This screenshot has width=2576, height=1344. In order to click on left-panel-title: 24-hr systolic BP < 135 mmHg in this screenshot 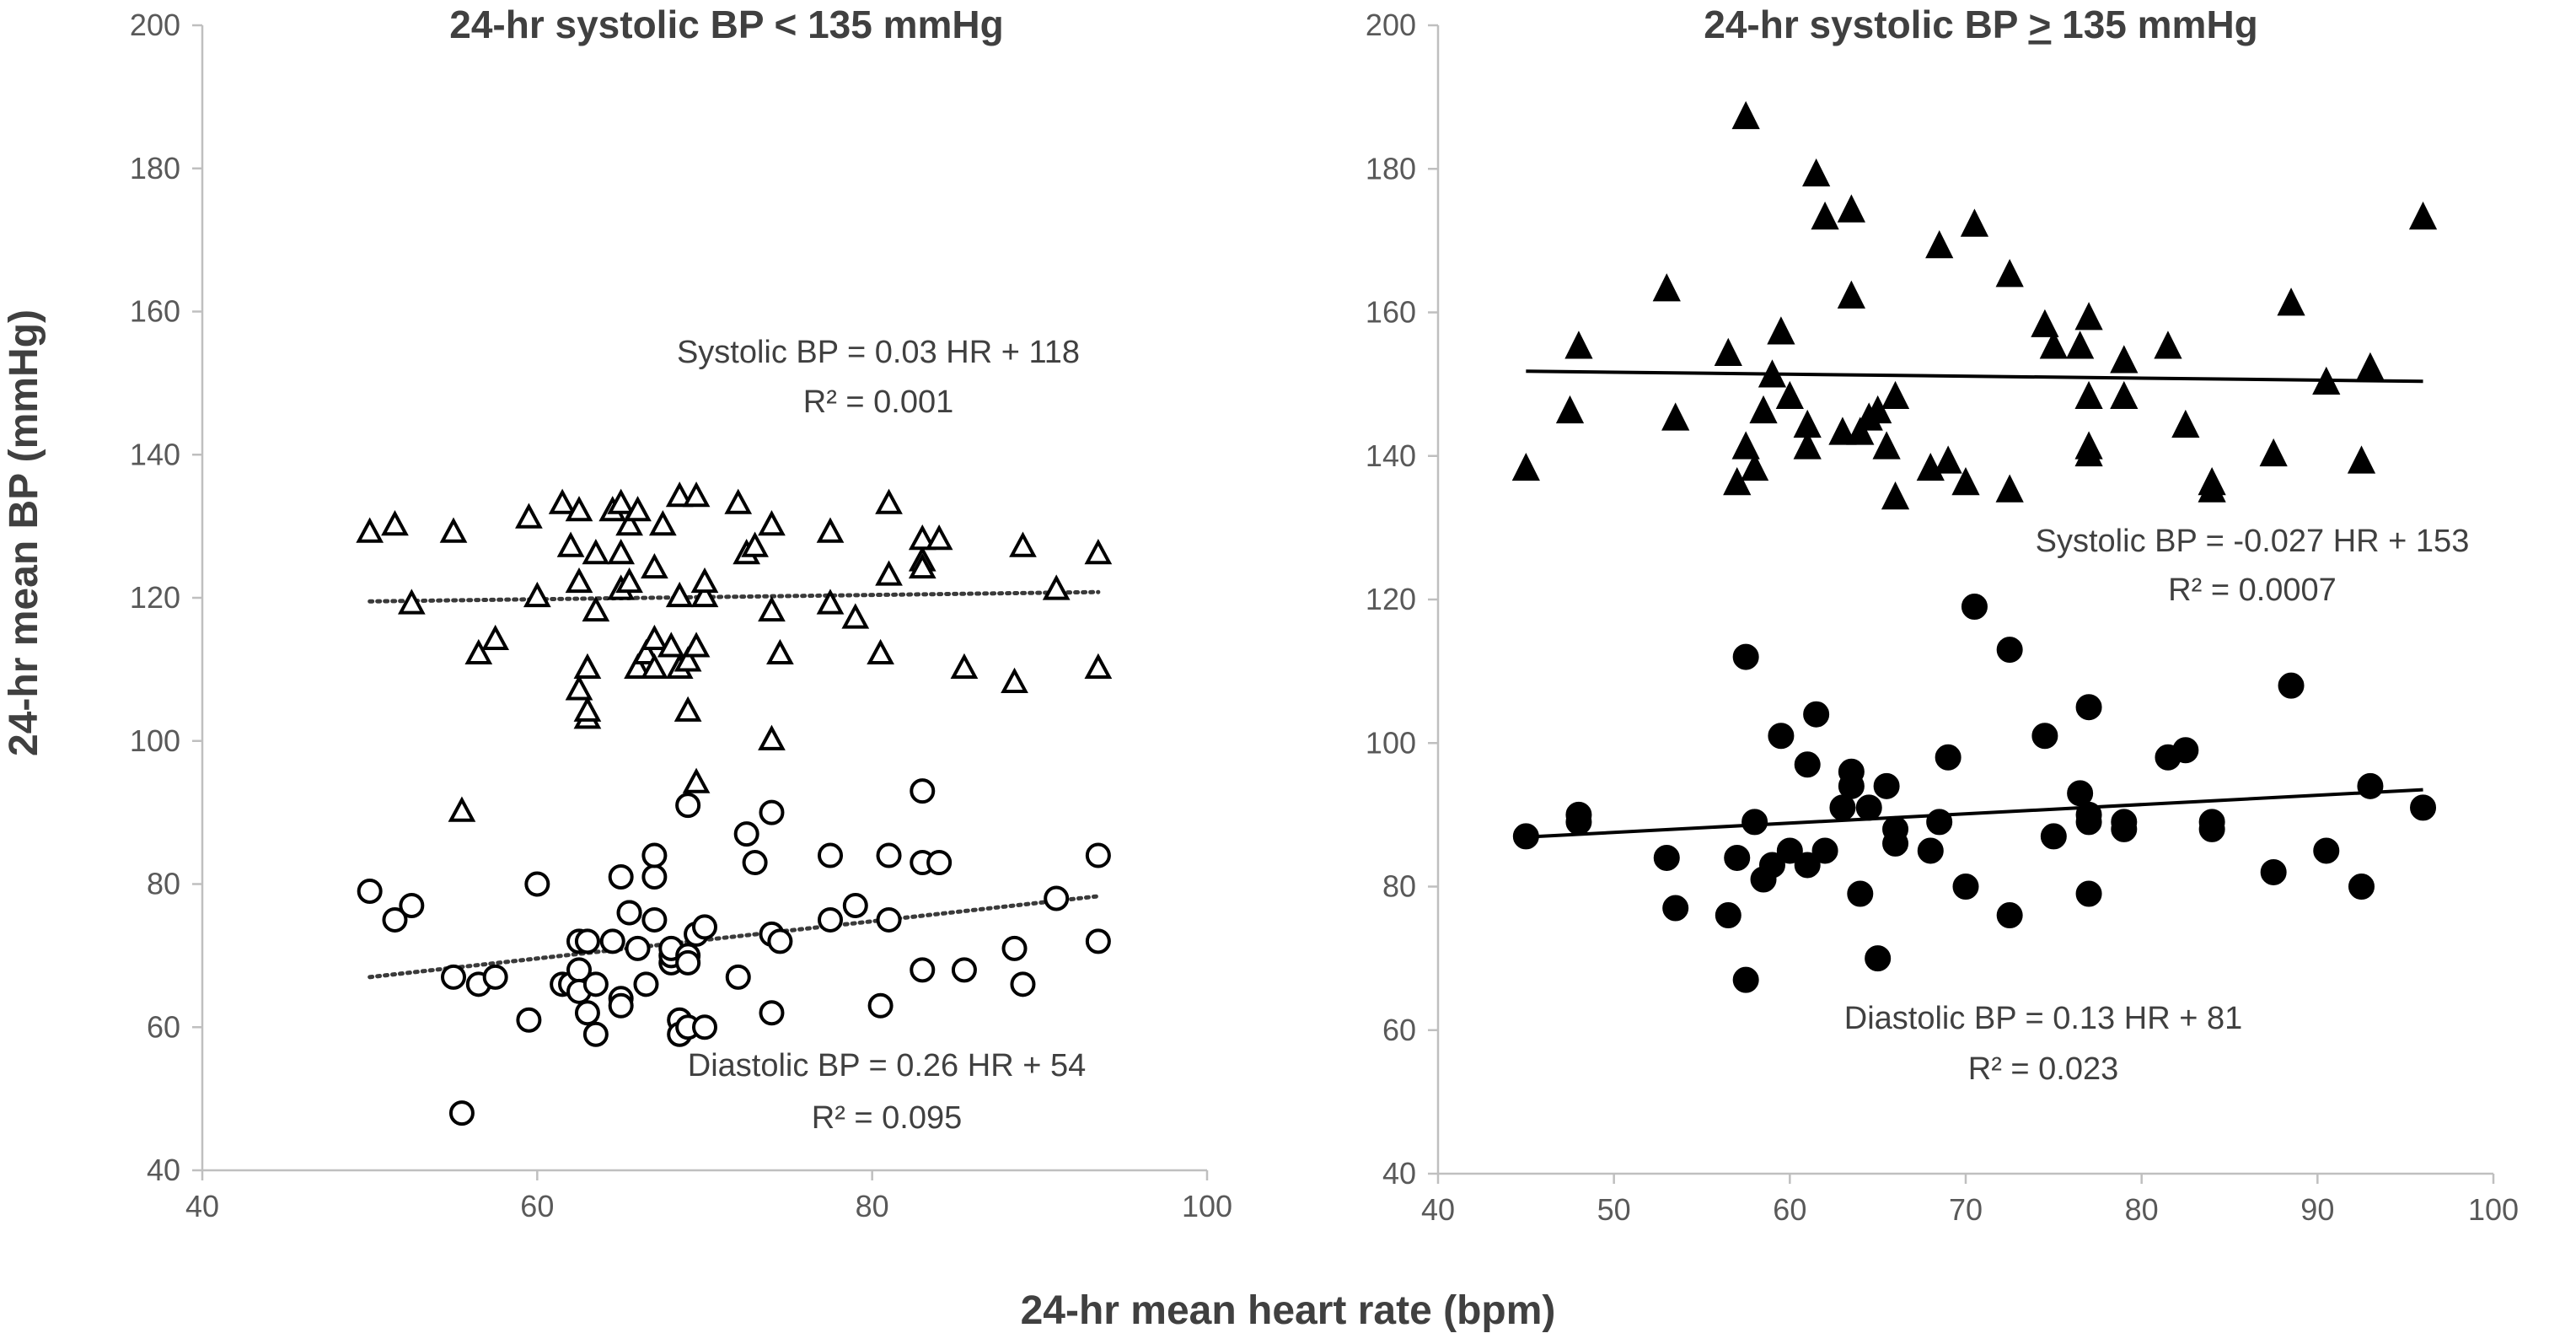, I will do `click(726, 24)`.